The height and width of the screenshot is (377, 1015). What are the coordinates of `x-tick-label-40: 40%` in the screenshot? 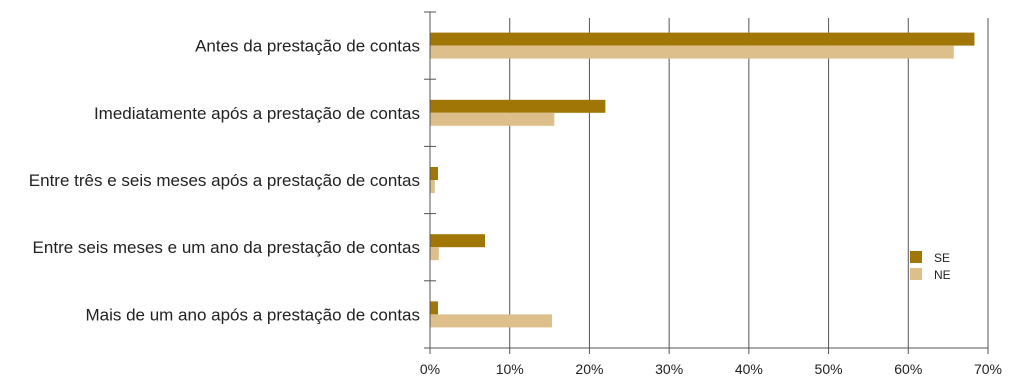 It's located at (749, 369).